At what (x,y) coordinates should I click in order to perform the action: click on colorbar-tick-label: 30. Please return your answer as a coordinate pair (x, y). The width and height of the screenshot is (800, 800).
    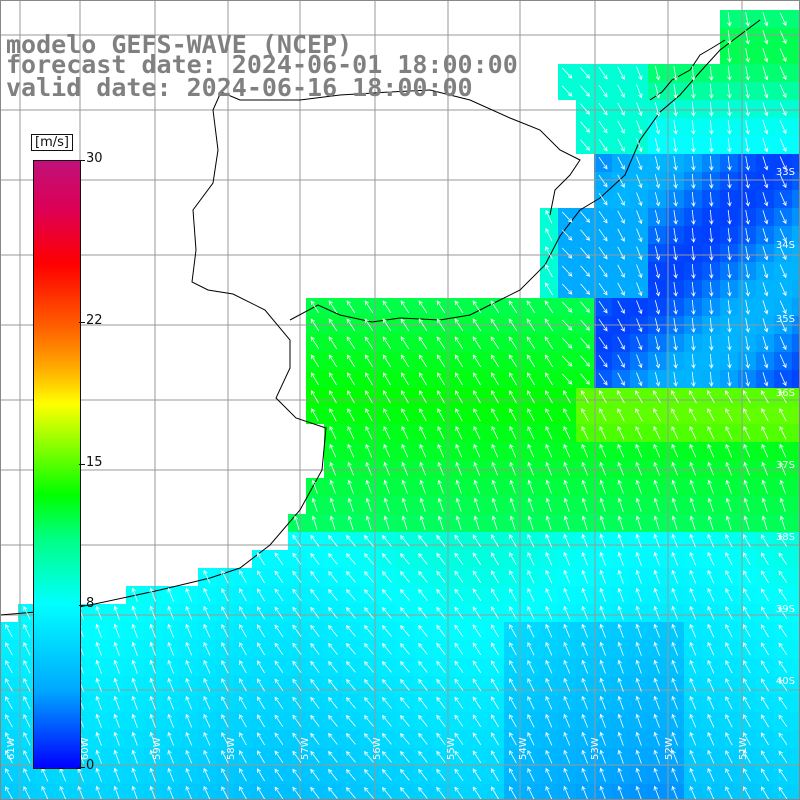
    Looking at the image, I should click on (94, 158).